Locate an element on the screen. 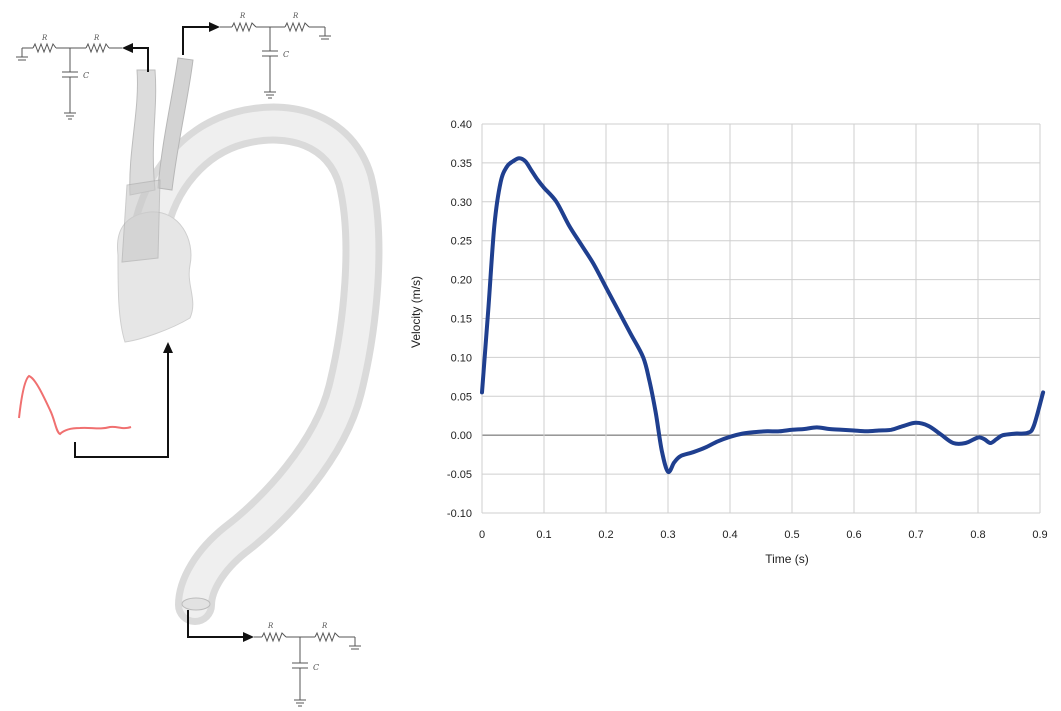 Image resolution: width=1061 pixels, height=711 pixels. windkessel-bottom is located at coordinates (307, 669).